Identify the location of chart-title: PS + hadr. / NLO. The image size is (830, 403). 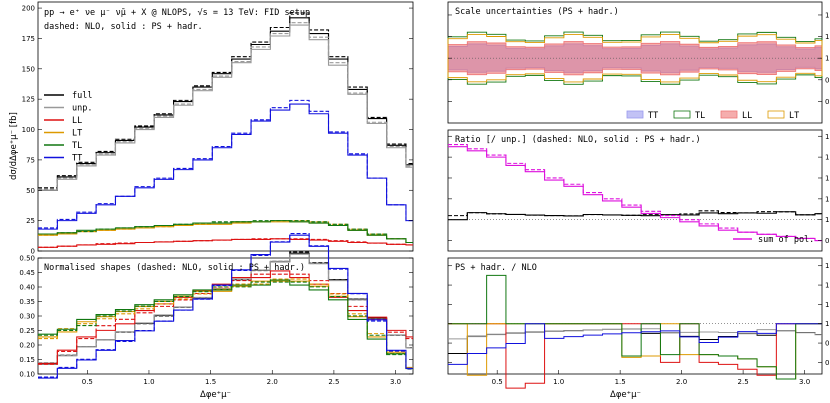
(496, 268).